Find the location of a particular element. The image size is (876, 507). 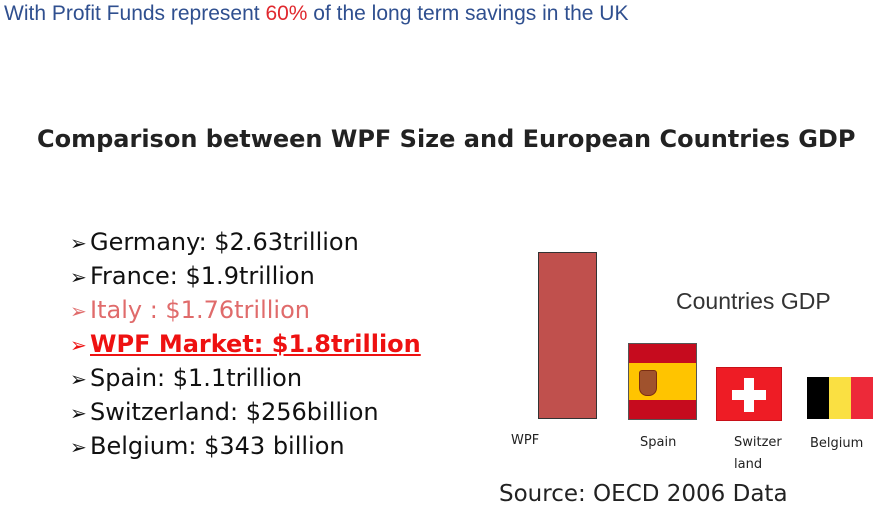

wpf-bar is located at coordinates (567, 335).